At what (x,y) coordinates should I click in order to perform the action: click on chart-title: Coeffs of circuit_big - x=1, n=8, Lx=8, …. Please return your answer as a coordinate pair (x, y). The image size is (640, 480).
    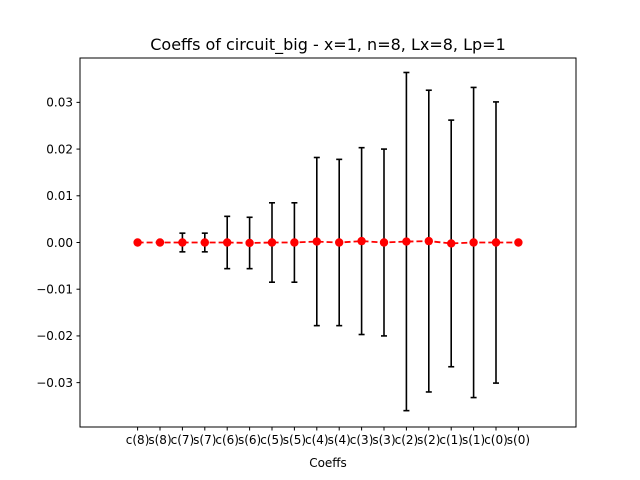
    Looking at the image, I should click on (328, 45).